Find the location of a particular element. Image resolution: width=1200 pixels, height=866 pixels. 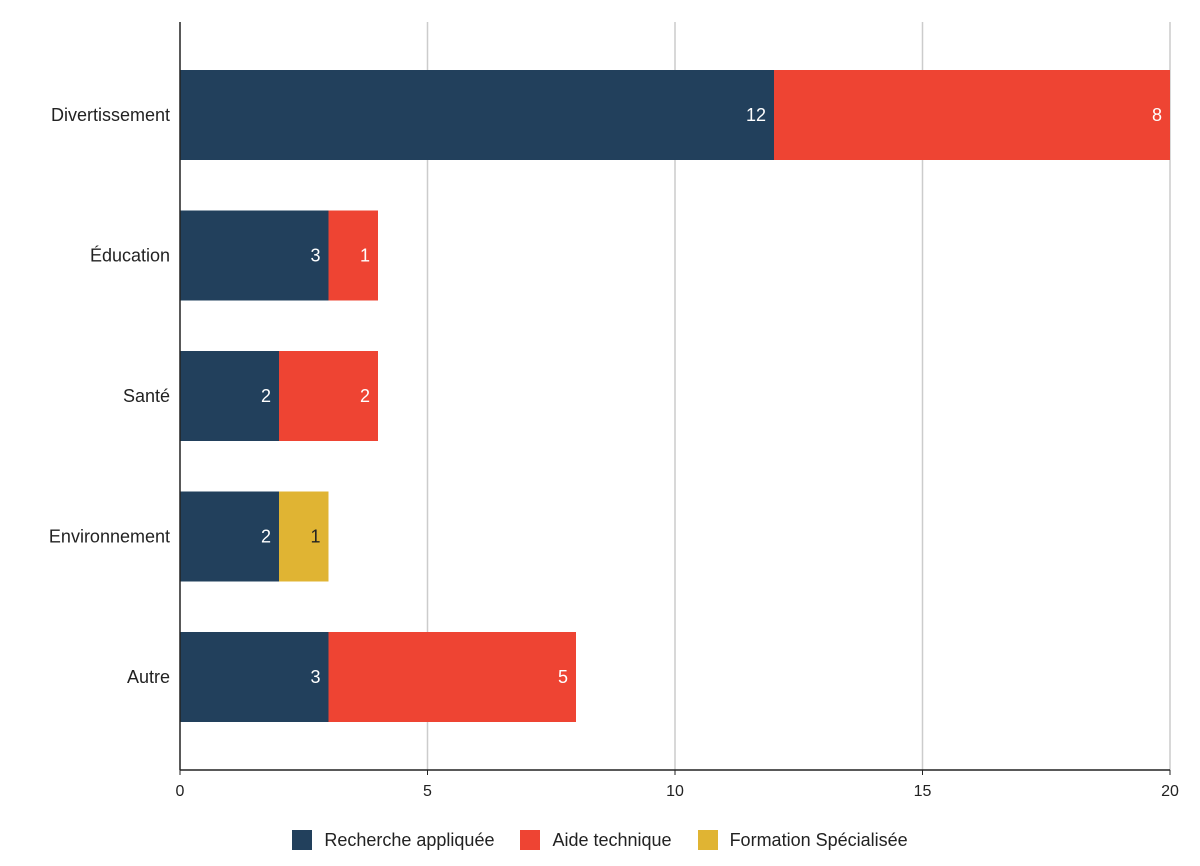

x-tick-label: 20 is located at coordinates (1170, 791).